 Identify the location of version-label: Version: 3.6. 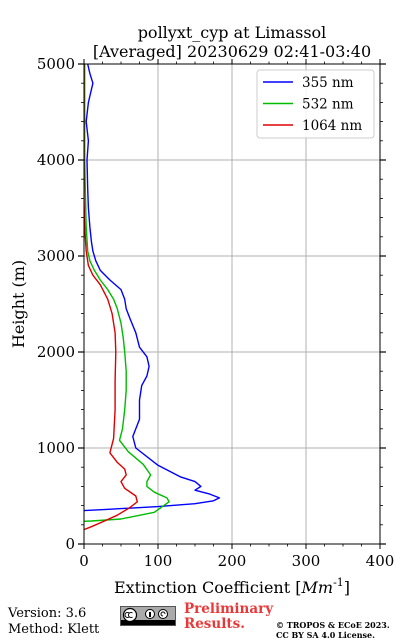
(47, 613).